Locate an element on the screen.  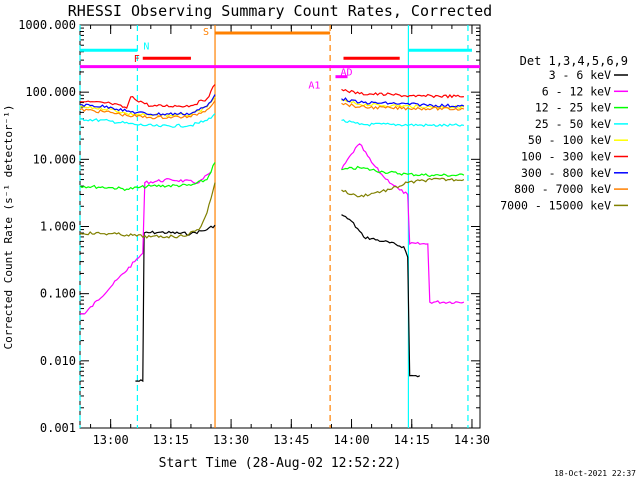
x-tick-label: 13:15 is located at coordinates (171, 440).